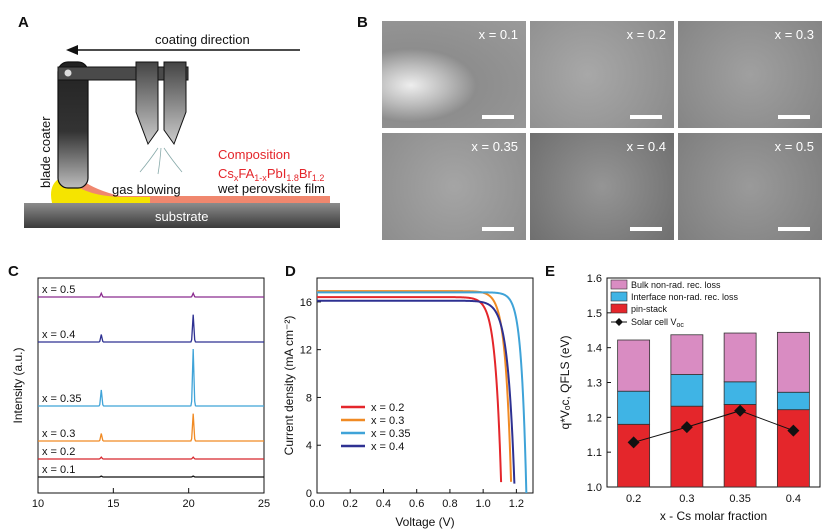  What do you see at coordinates (494, 146) in the screenshot?
I see `sem-label: x = 0.35` at bounding box center [494, 146].